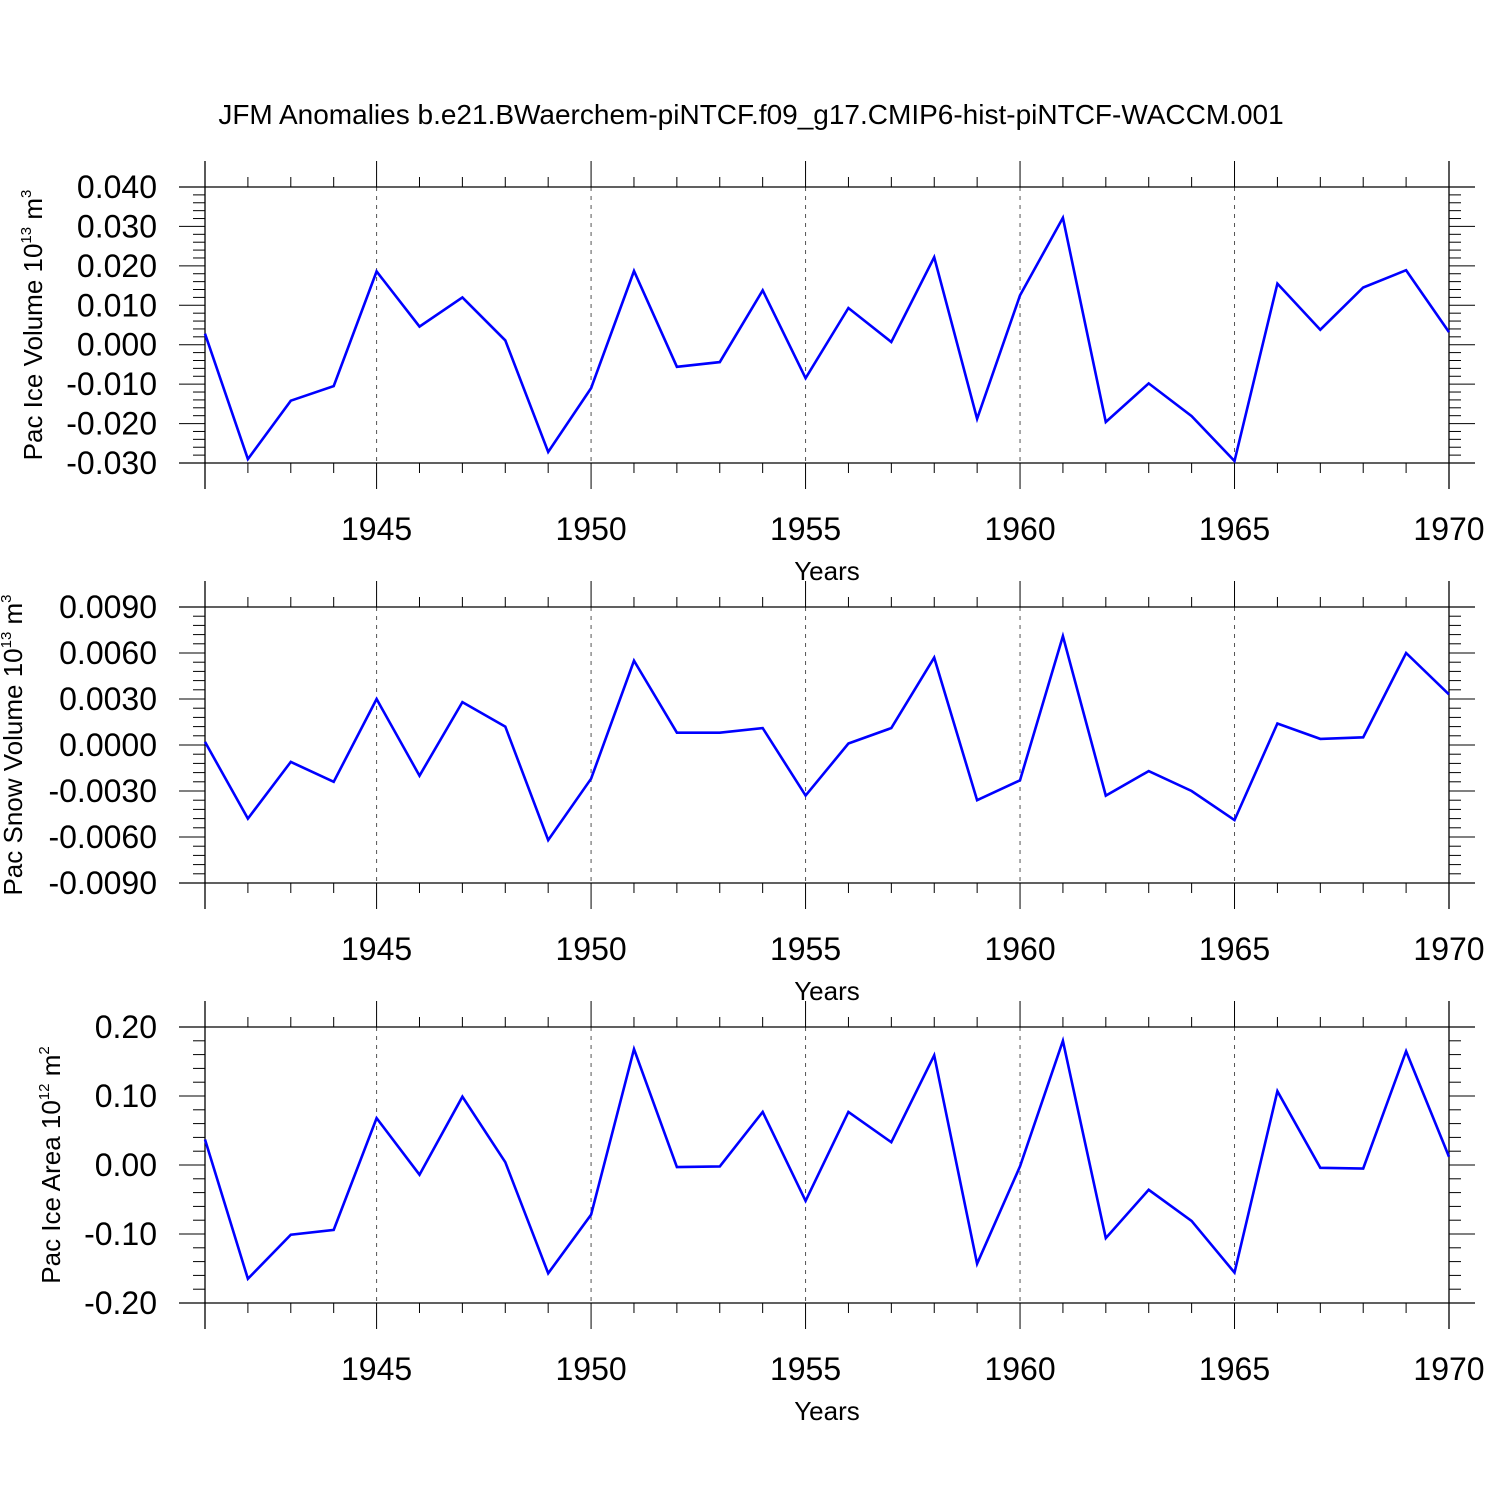 The height and width of the screenshot is (1500, 1500). Describe the element at coordinates (102, 883) in the screenshot. I see `y-tick-label: -0.0090` at that location.